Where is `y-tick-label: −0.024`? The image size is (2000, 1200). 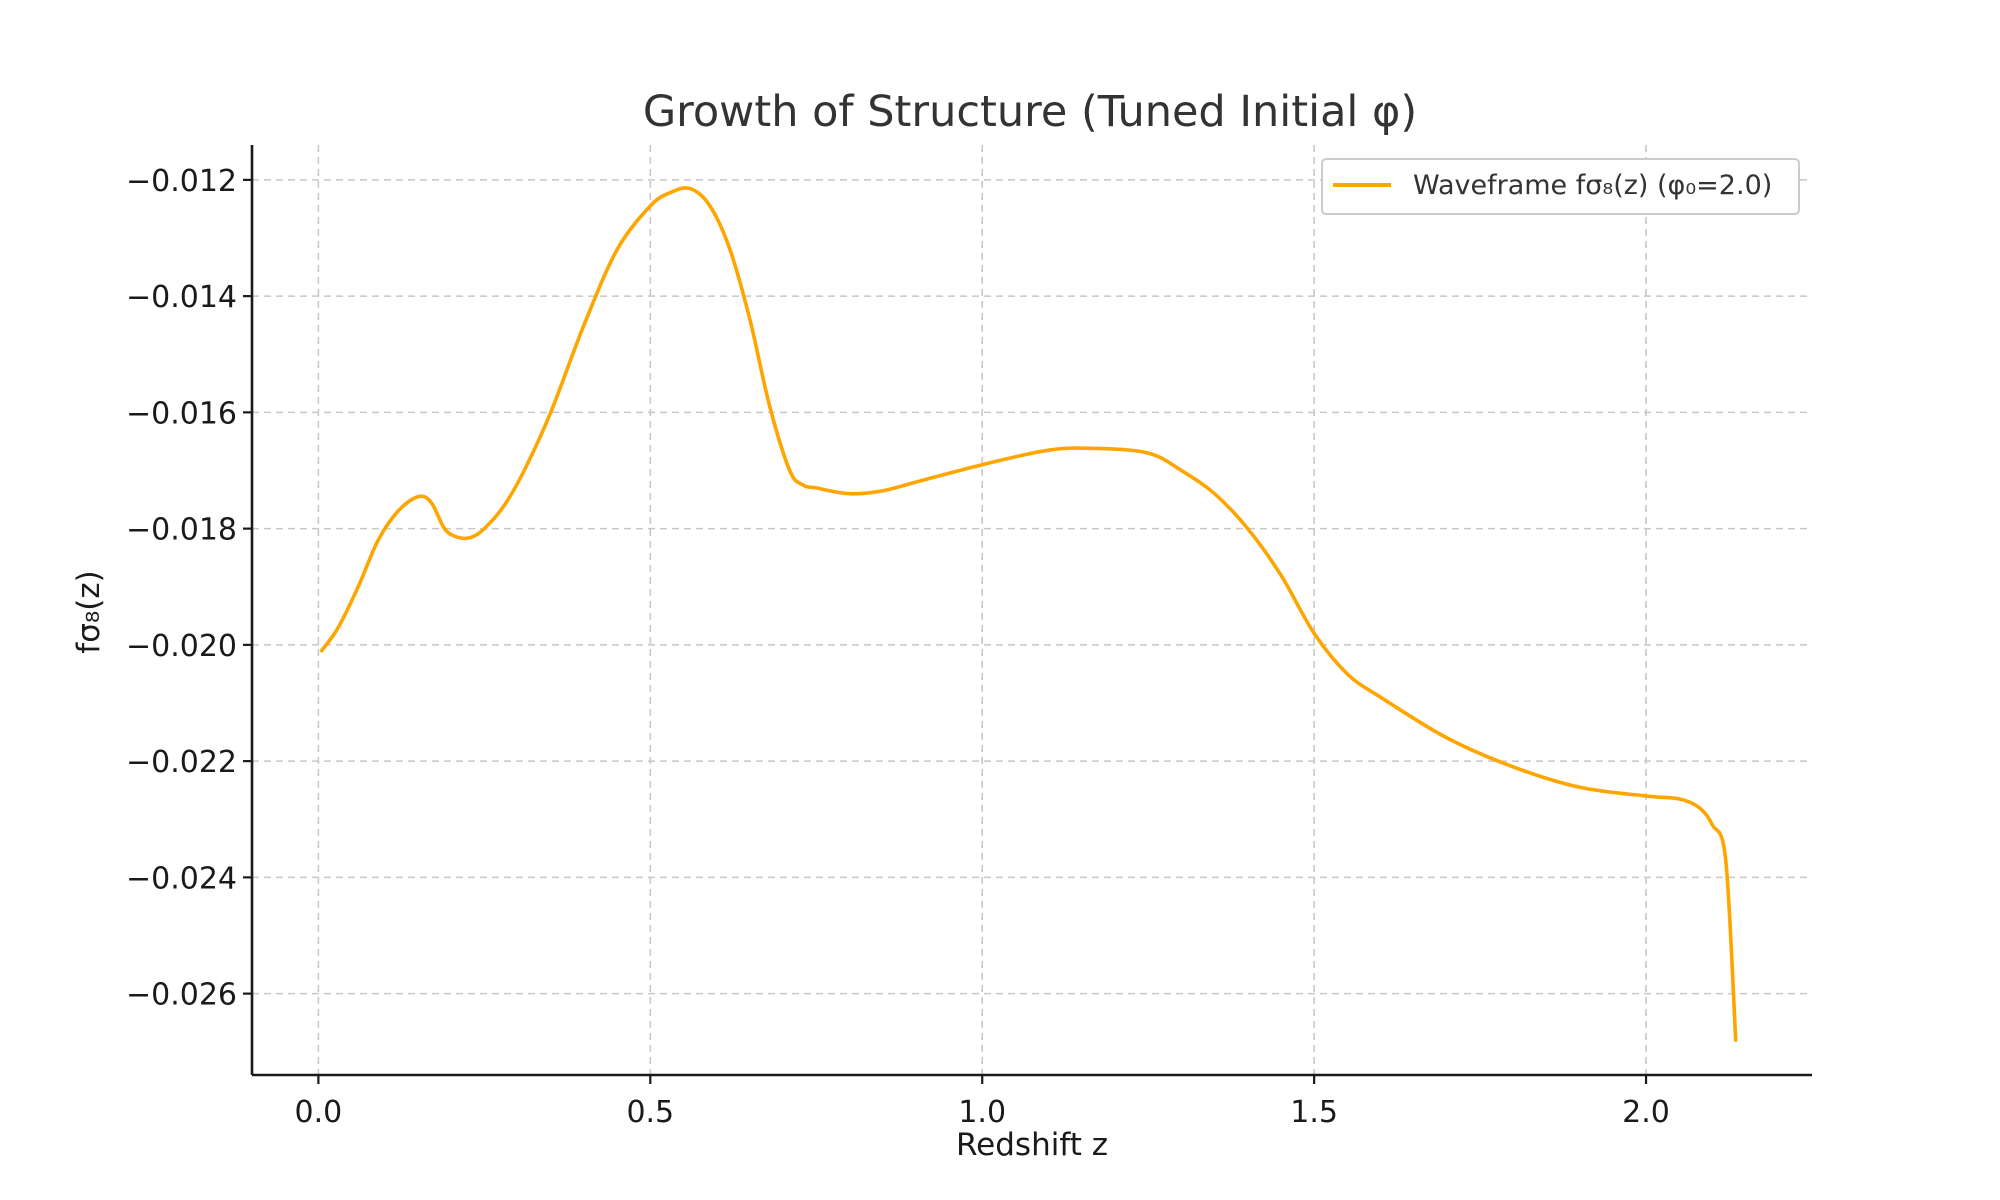 y-tick-label: −0.024 is located at coordinates (181, 878).